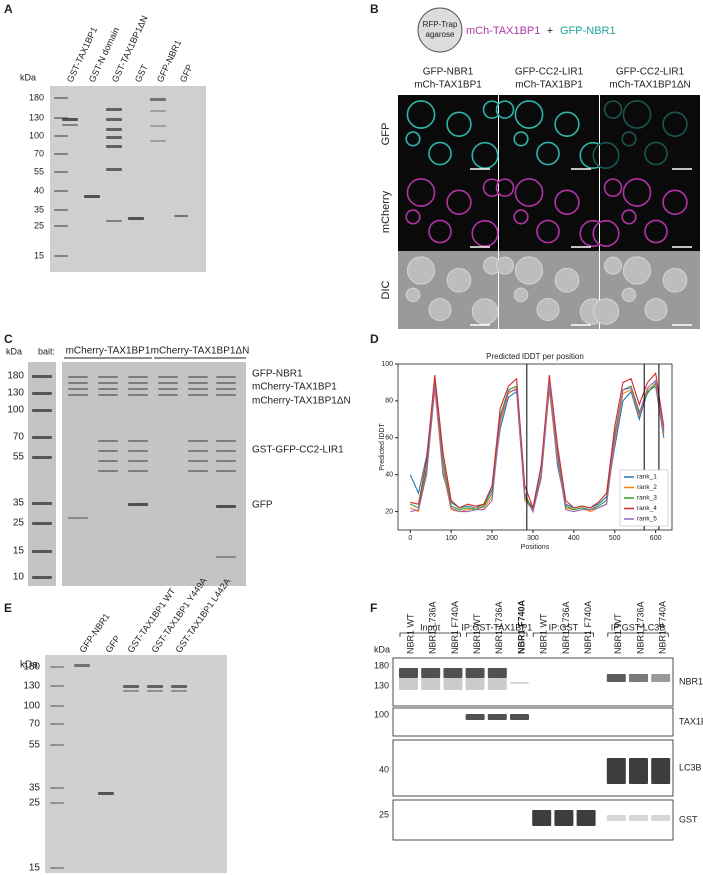 This screenshot has height=875, width=703. Describe the element at coordinates (19, 437) in the screenshot. I see `marker-label: 70` at that location.